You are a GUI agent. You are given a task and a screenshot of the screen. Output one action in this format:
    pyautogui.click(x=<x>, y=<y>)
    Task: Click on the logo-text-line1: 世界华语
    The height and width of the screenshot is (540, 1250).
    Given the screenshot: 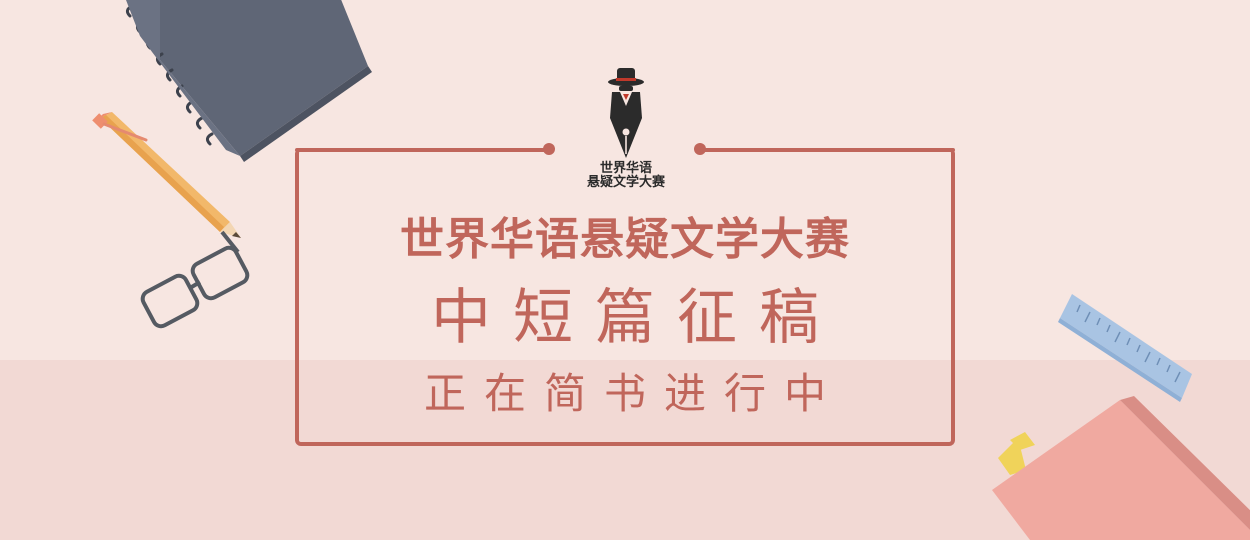 What is the action you would take?
    pyautogui.click(x=625, y=168)
    